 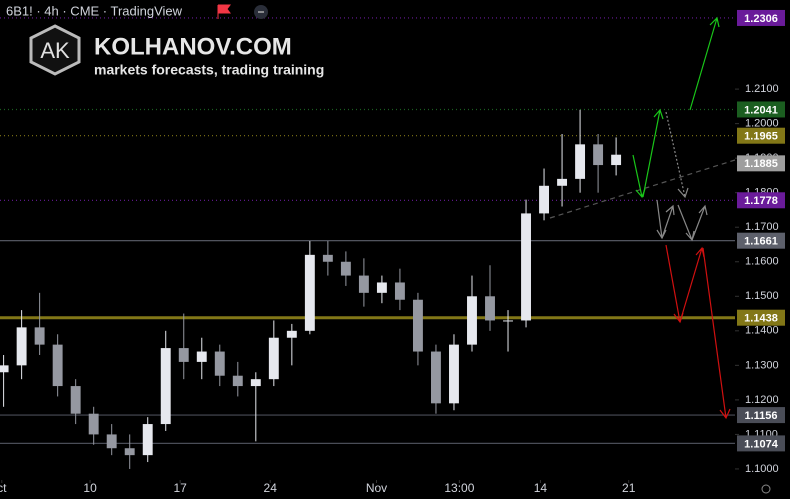 What do you see at coordinates (180, 488) in the screenshot?
I see `x-tick-label: 17` at bounding box center [180, 488].